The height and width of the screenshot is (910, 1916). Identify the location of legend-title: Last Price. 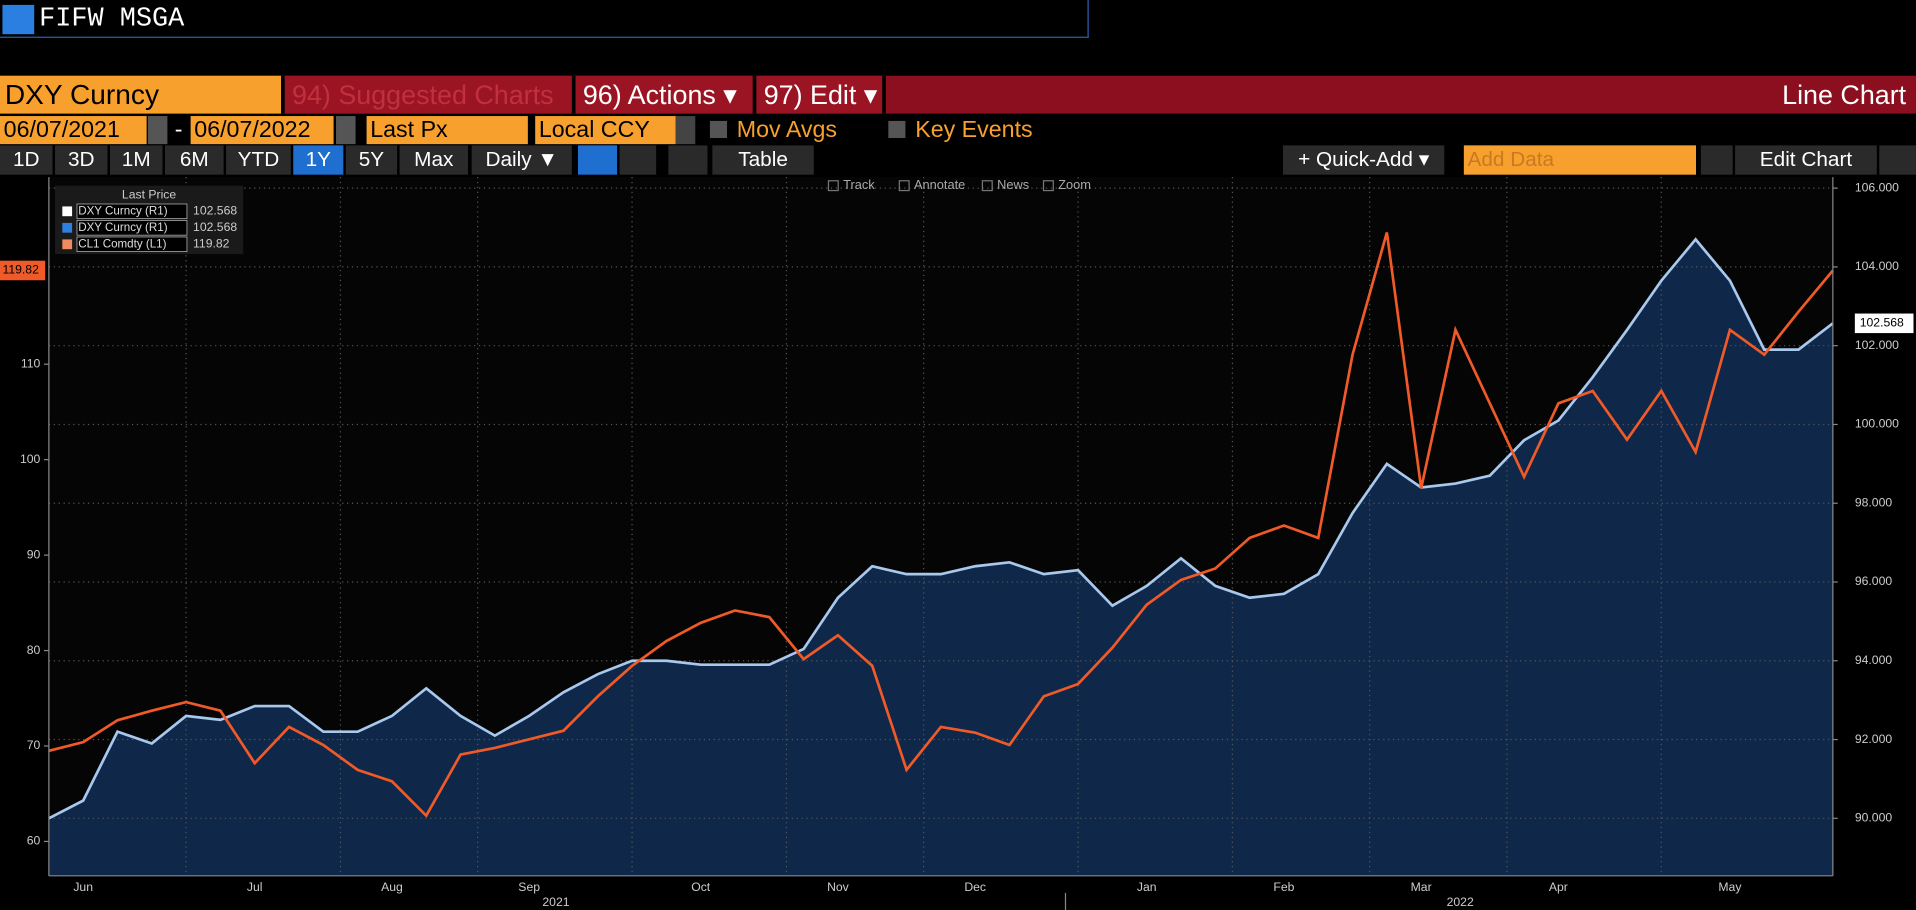
(149, 195).